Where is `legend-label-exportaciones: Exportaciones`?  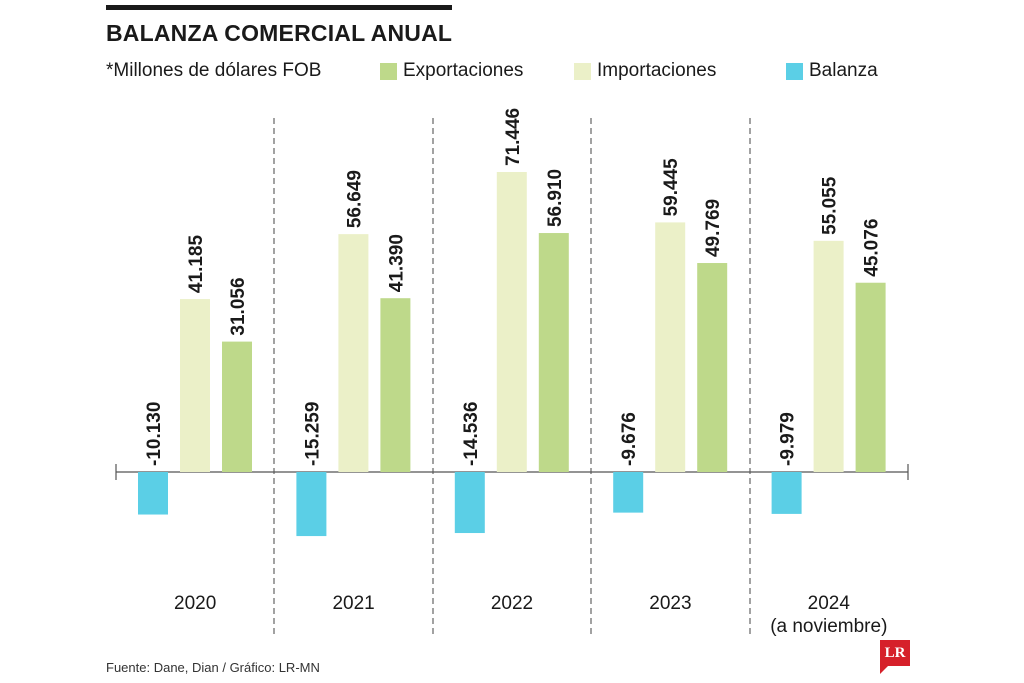 legend-label-exportaciones: Exportaciones is located at coordinates (463, 70).